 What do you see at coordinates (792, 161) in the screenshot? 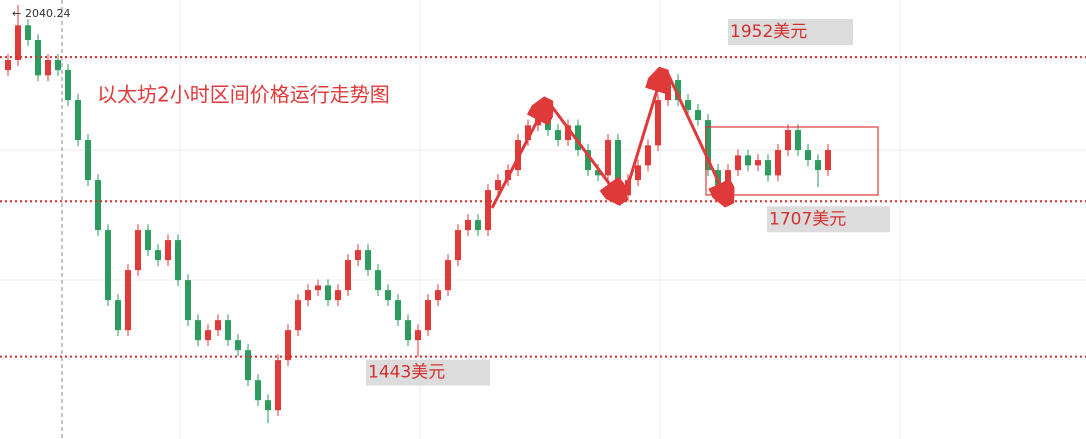
I see `range-box` at bounding box center [792, 161].